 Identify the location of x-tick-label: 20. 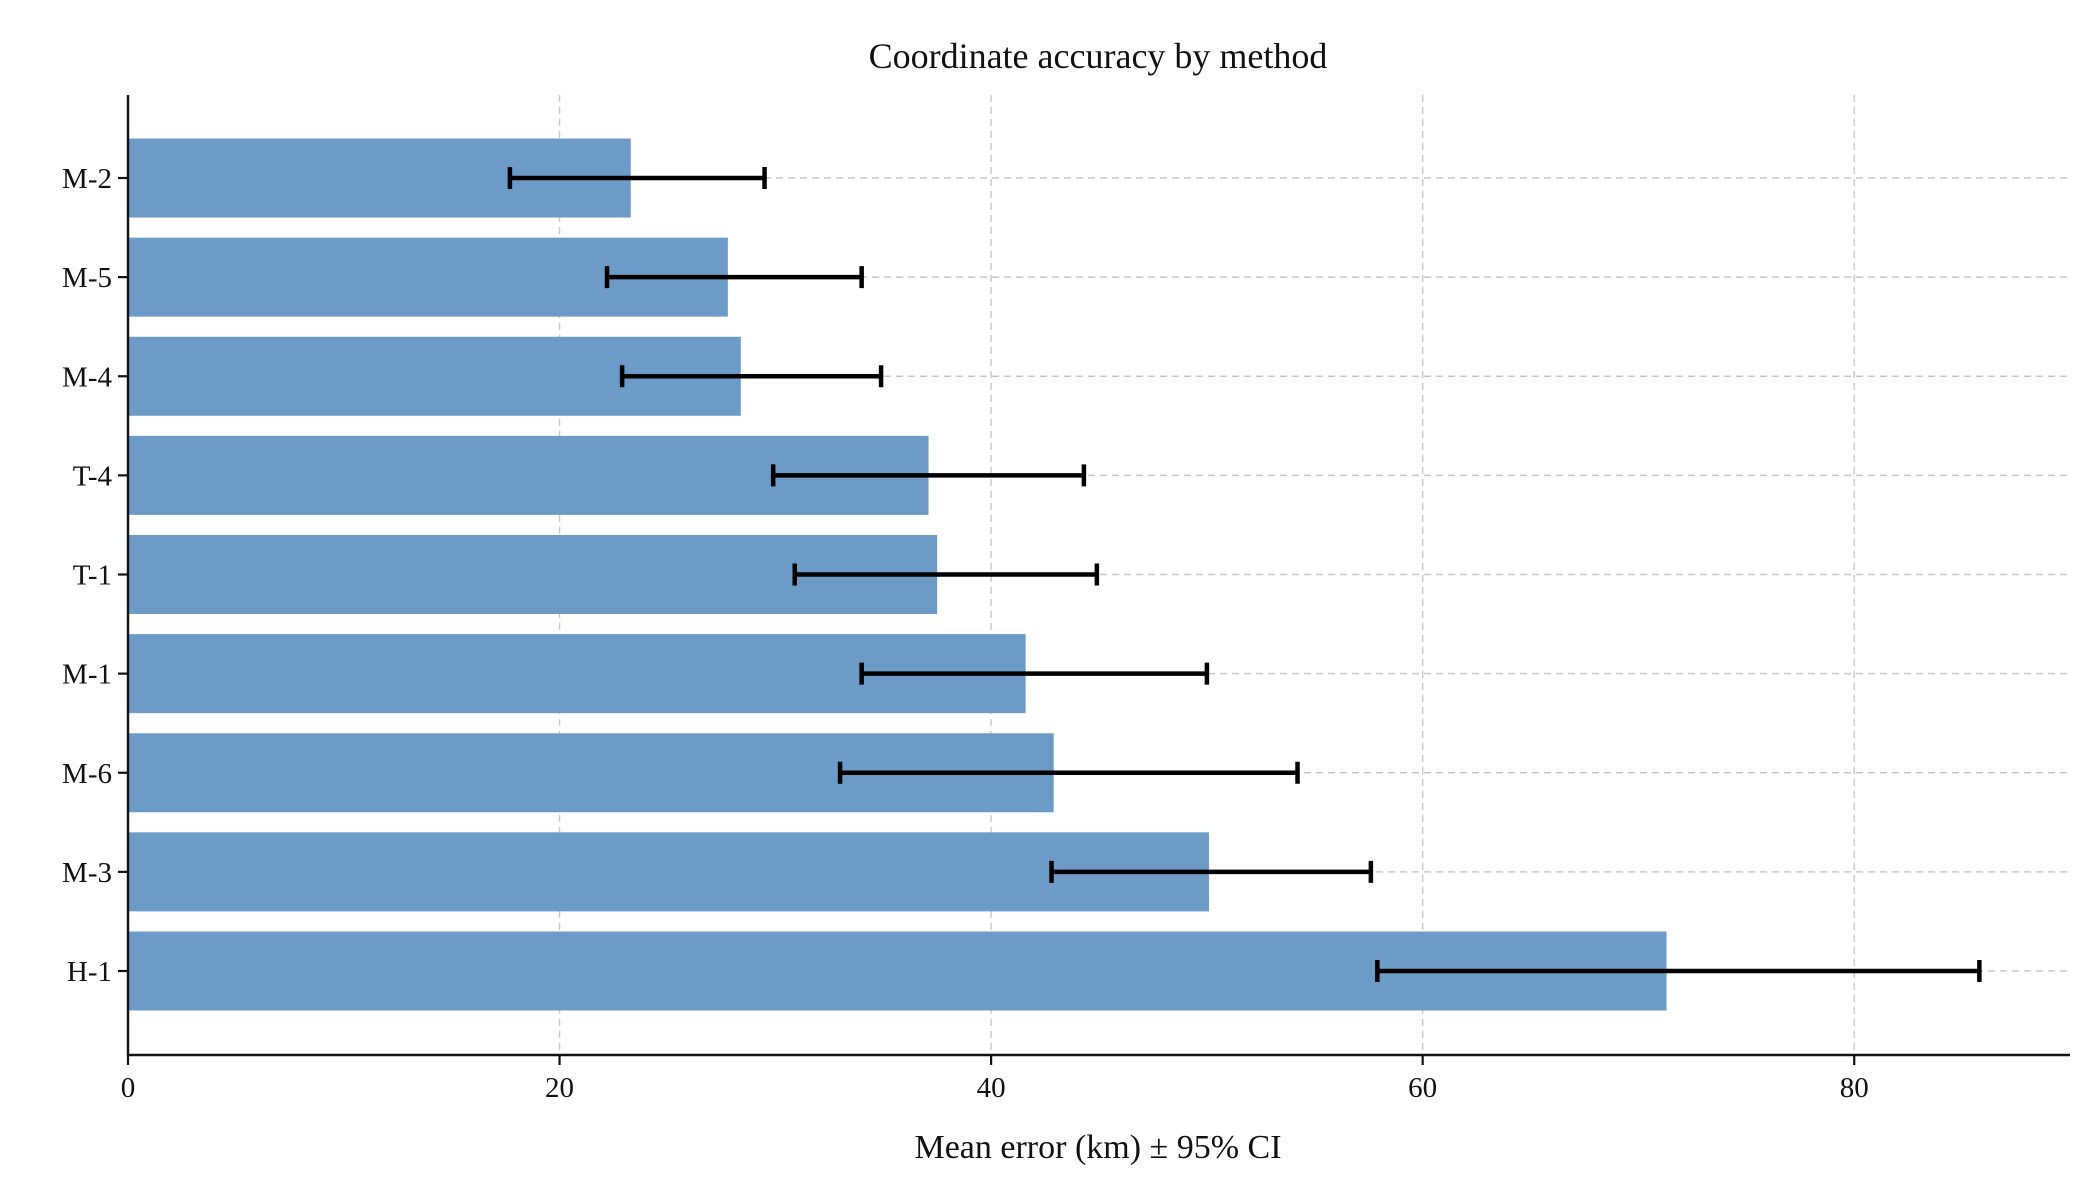
(559, 1088).